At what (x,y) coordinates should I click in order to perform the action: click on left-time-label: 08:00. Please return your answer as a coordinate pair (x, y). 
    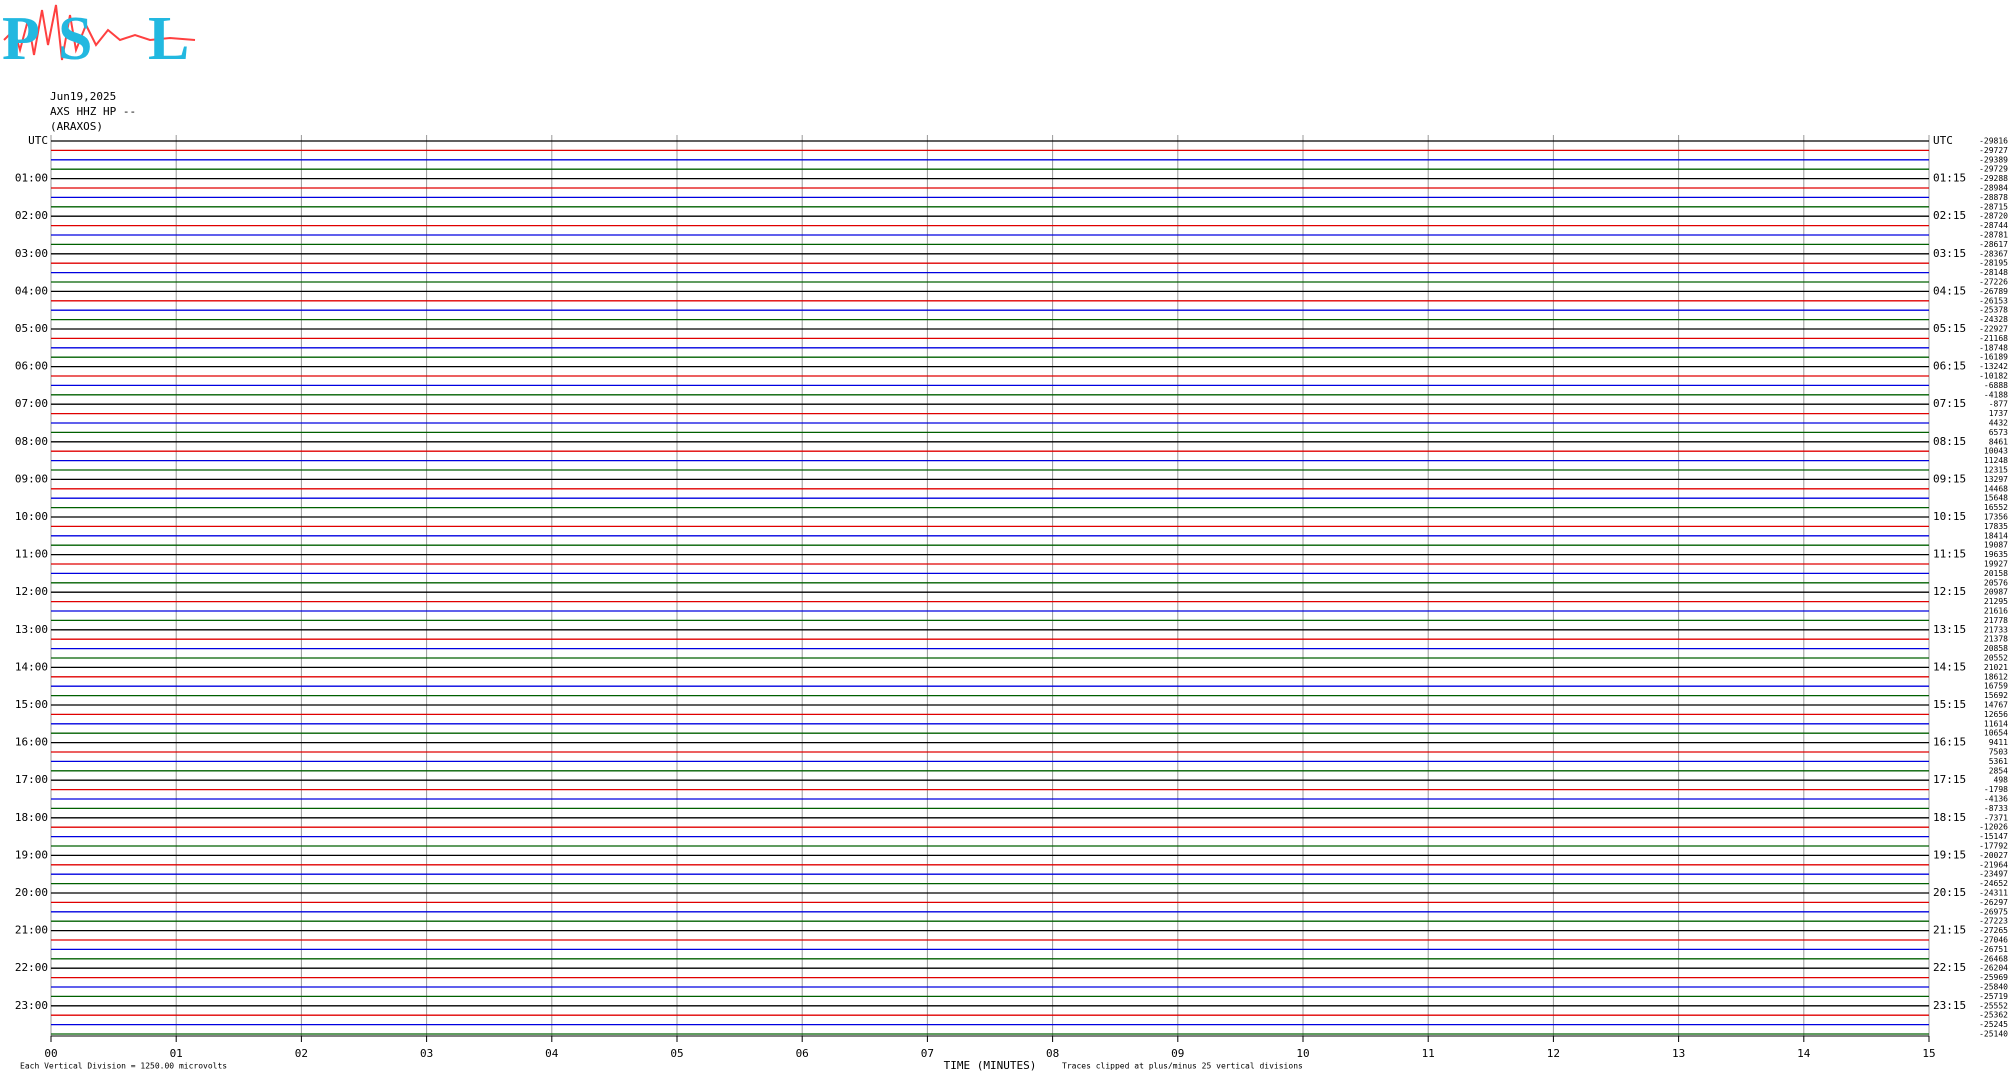
    Looking at the image, I should click on (31, 441).